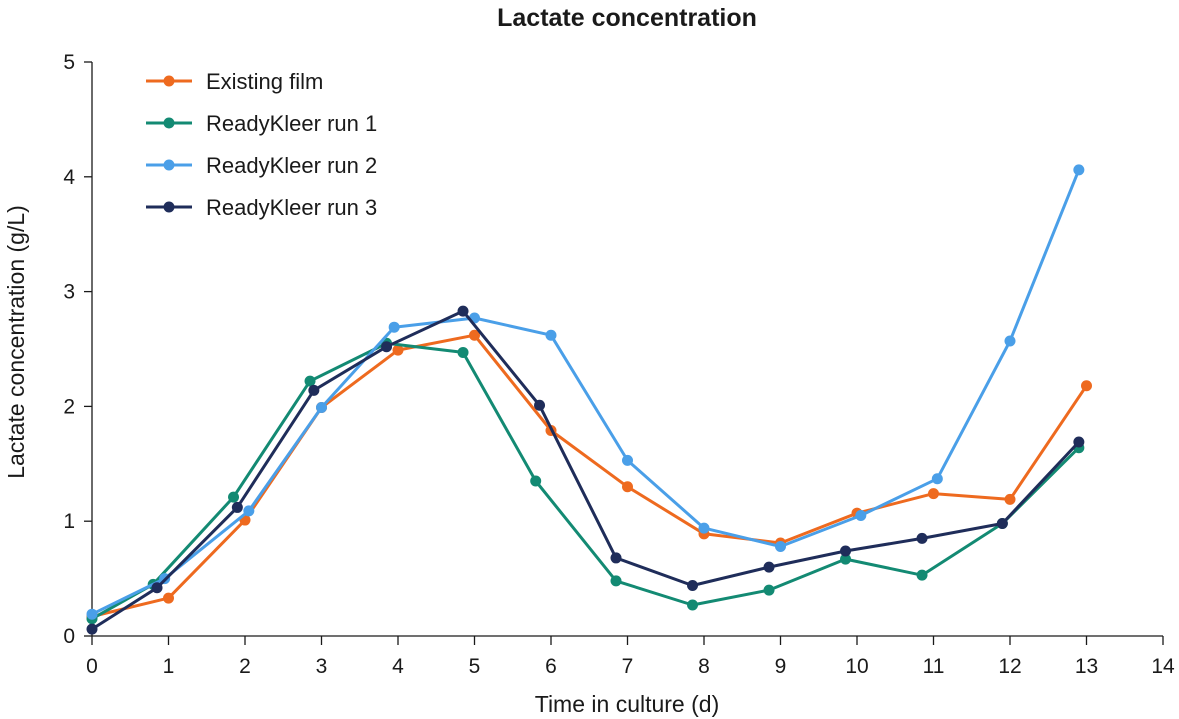 The height and width of the screenshot is (719, 1179). What do you see at coordinates (781, 666) in the screenshot?
I see `x-tick-label: 9` at bounding box center [781, 666].